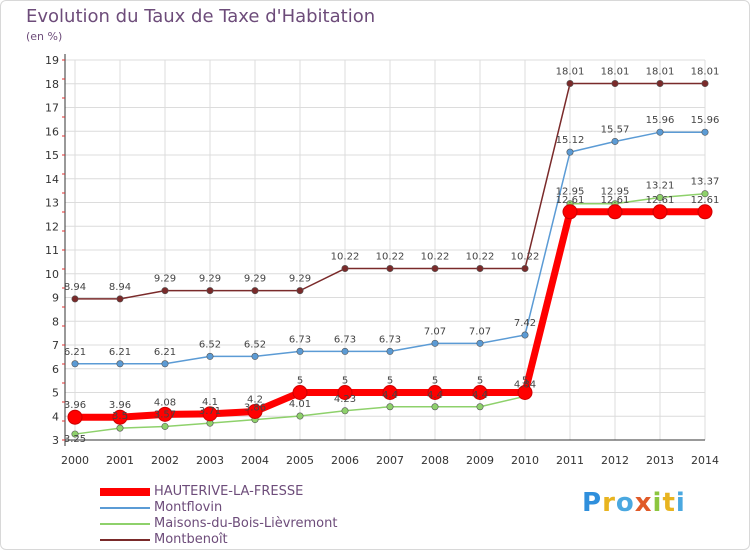  I want to click on data-label-0: 4.2, so click(255, 400).